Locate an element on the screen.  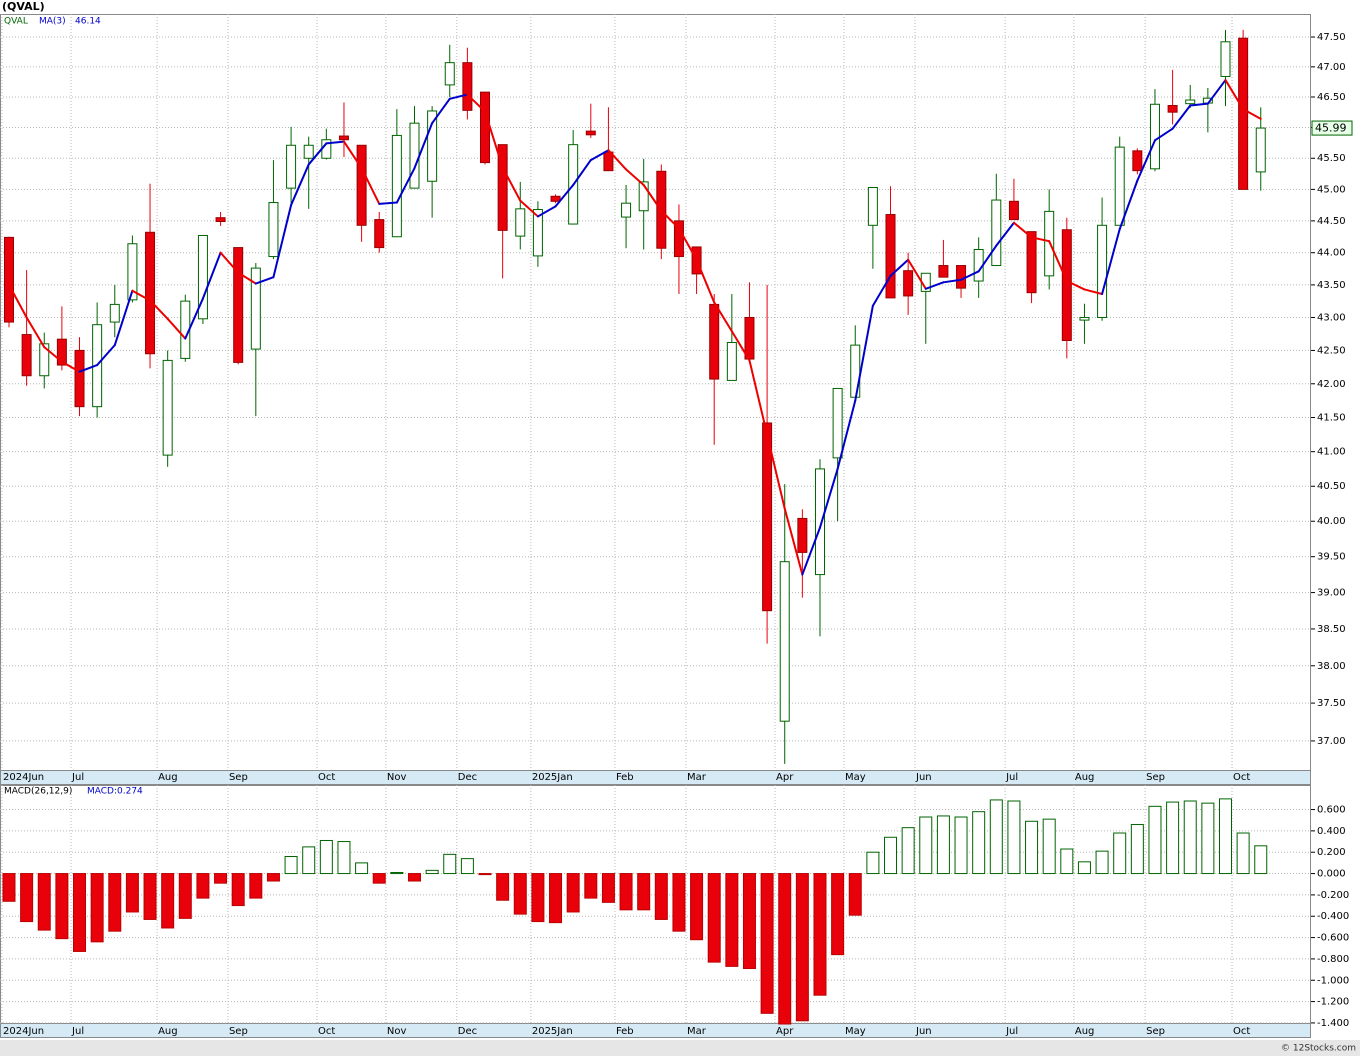
x-tick-label: Sep is located at coordinates (238, 1031).